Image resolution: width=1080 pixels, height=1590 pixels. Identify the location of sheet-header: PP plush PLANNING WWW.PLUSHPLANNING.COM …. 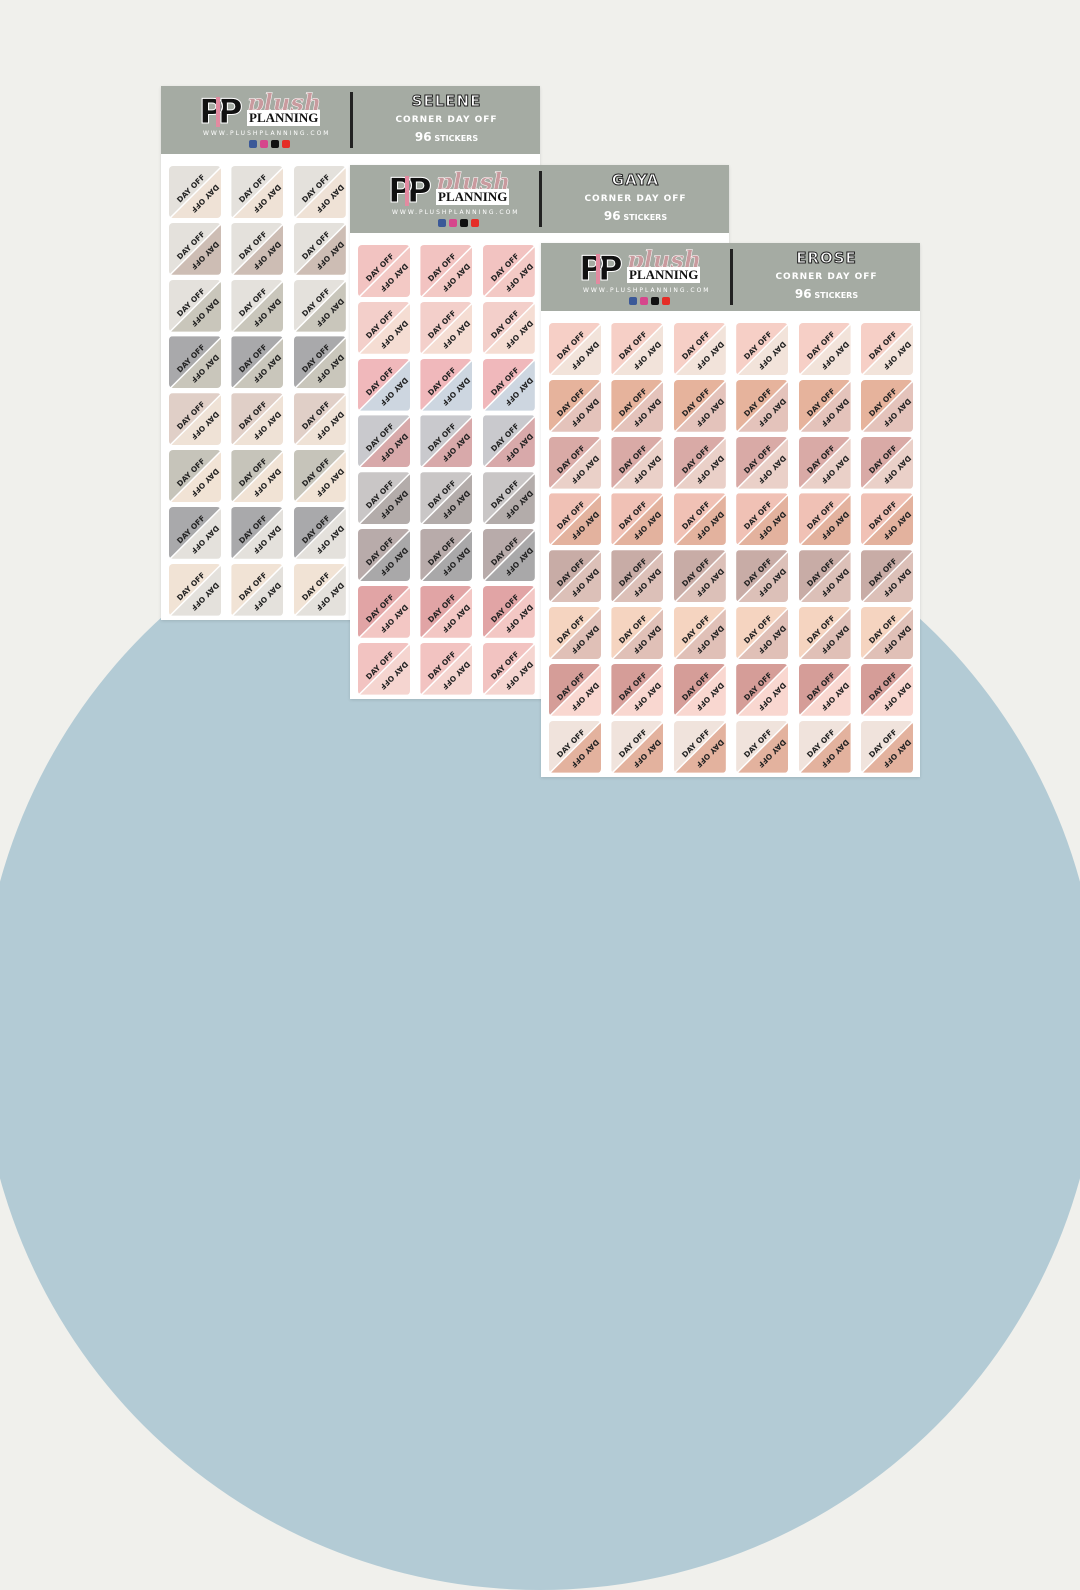
(539, 199).